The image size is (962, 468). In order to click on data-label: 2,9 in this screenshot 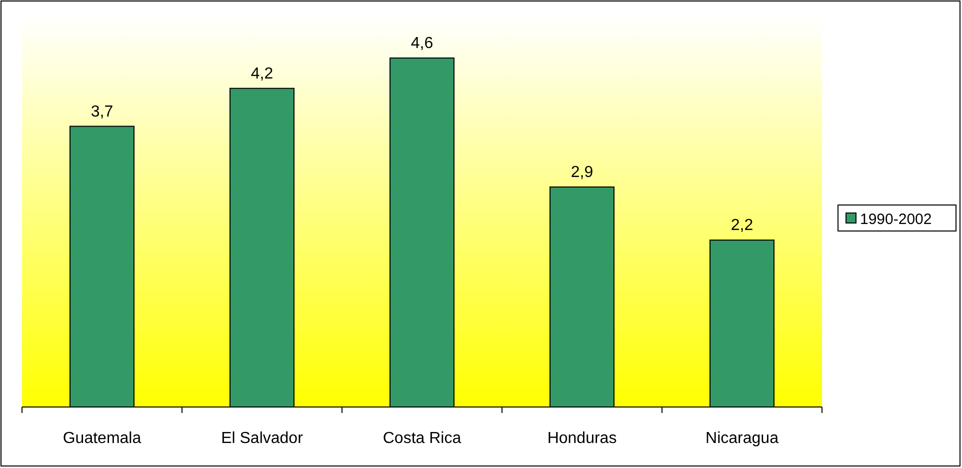, I will do `click(582, 172)`.